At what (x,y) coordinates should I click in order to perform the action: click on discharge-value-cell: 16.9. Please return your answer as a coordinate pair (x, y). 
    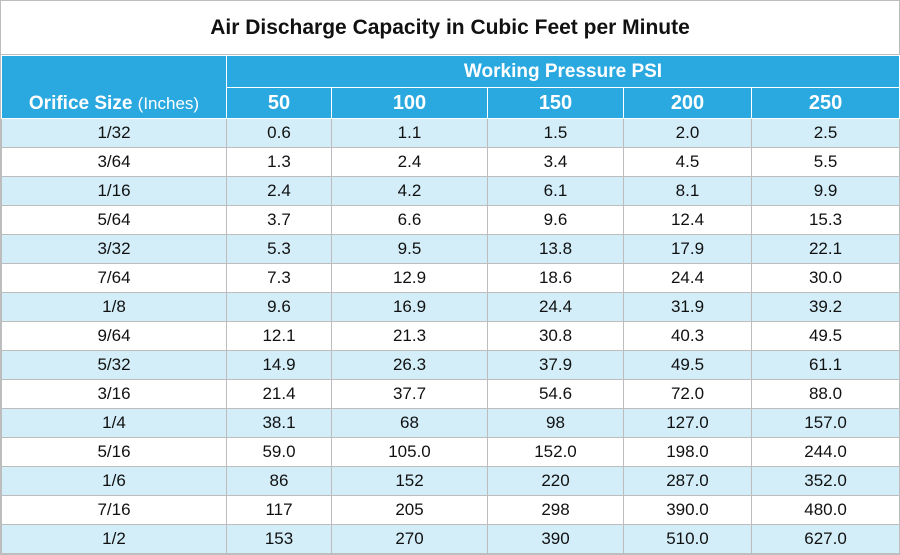
    Looking at the image, I should click on (409, 307).